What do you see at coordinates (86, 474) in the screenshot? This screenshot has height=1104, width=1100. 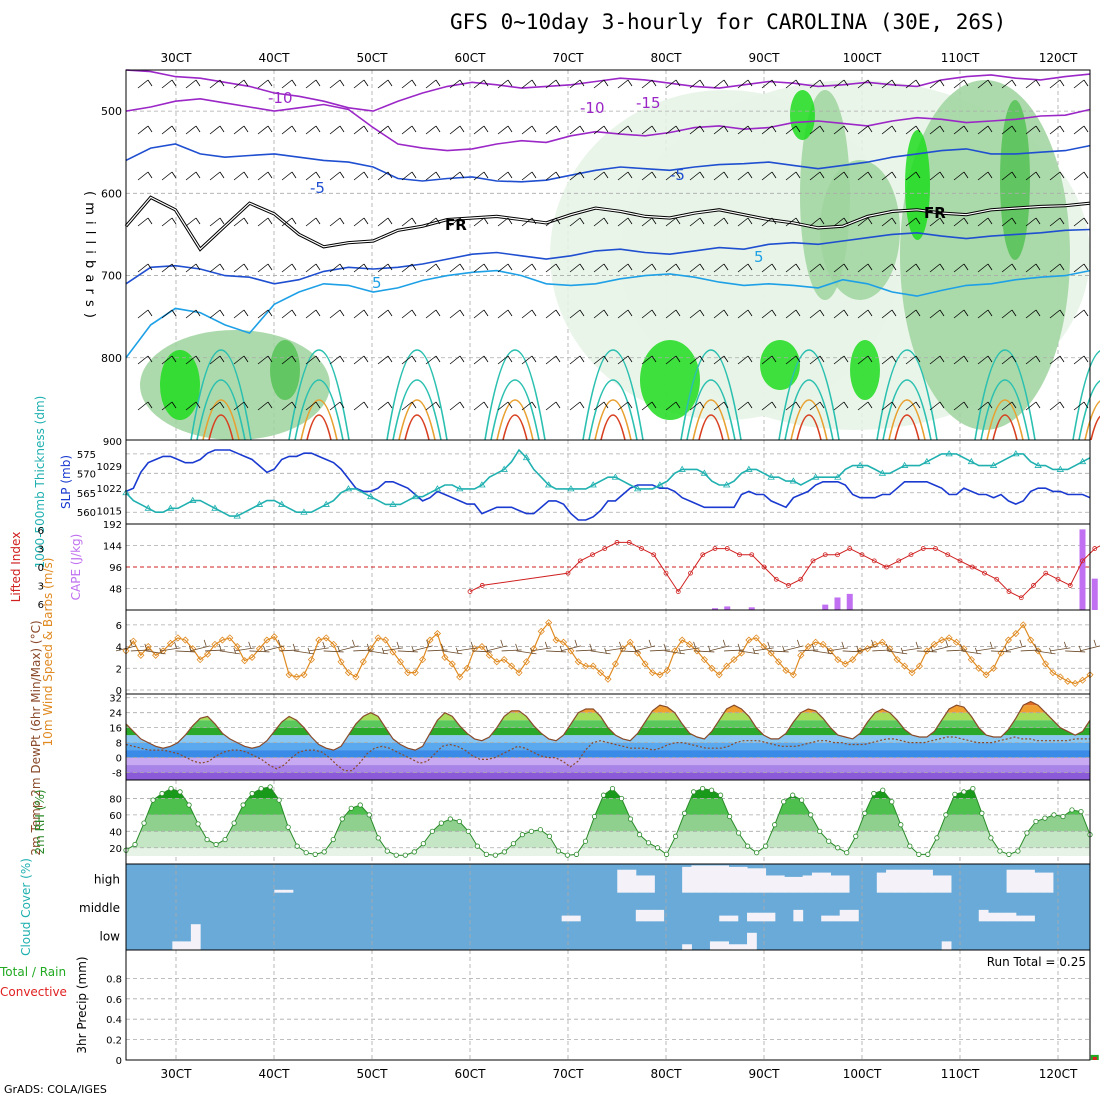 I see `y-tick-label-left: 570` at bounding box center [86, 474].